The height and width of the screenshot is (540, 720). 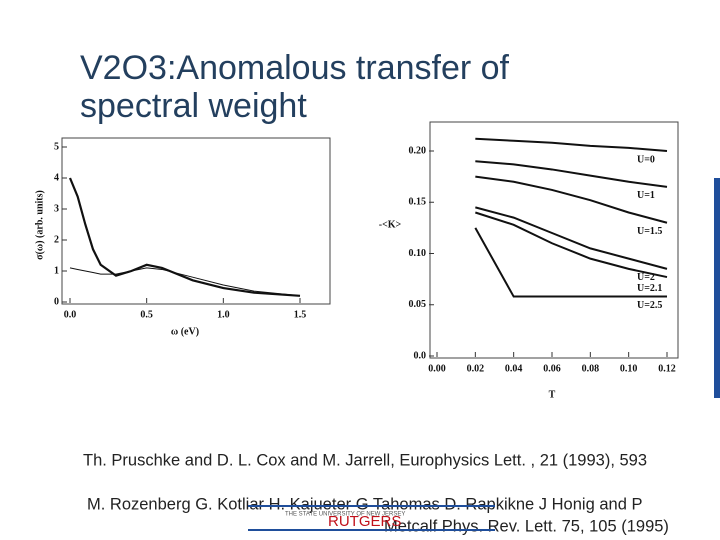 I want to click on series-label: U=2, so click(x=646, y=277).